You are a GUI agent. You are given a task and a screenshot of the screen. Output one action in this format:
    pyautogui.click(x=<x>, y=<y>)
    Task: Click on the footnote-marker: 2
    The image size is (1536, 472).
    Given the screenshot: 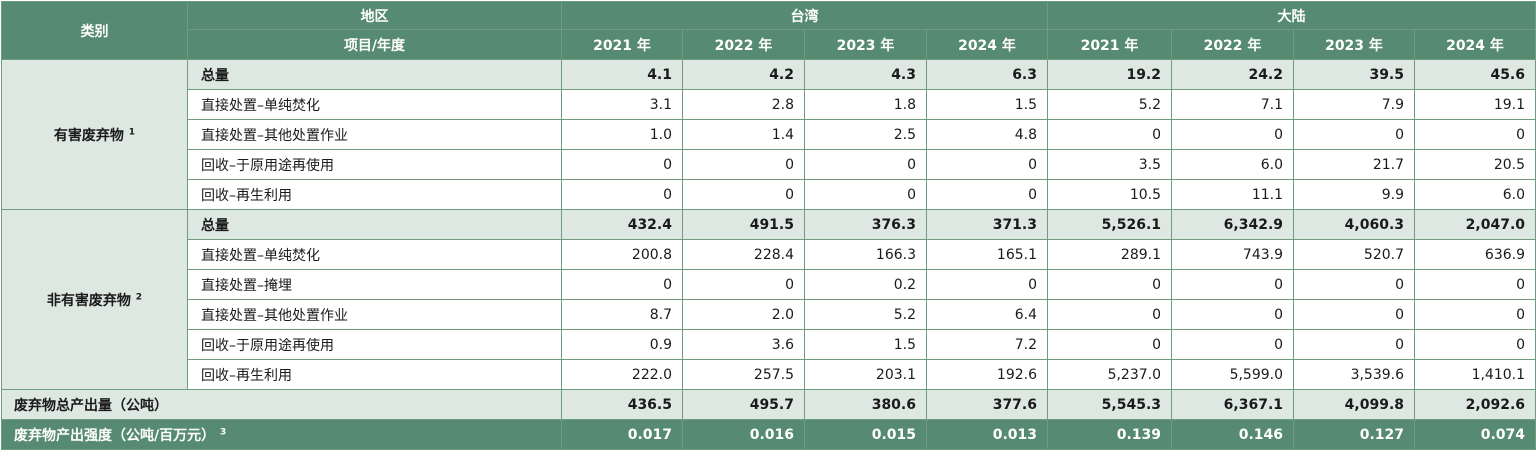 What is the action you would take?
    pyautogui.click(x=139, y=296)
    